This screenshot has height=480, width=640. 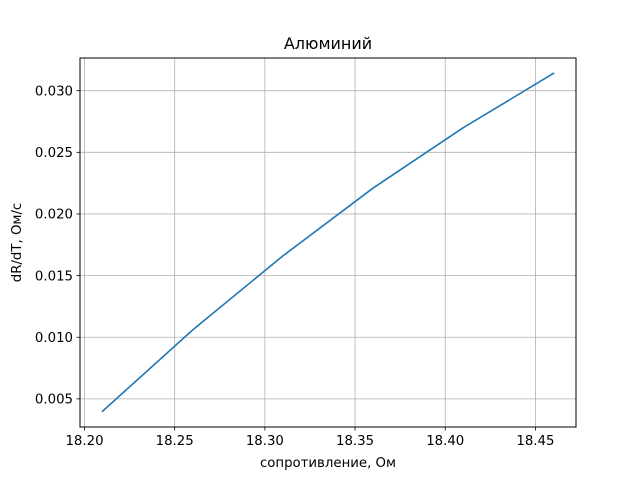 I want to click on x-axis-label: сопротивление, Ом, so click(x=328, y=463).